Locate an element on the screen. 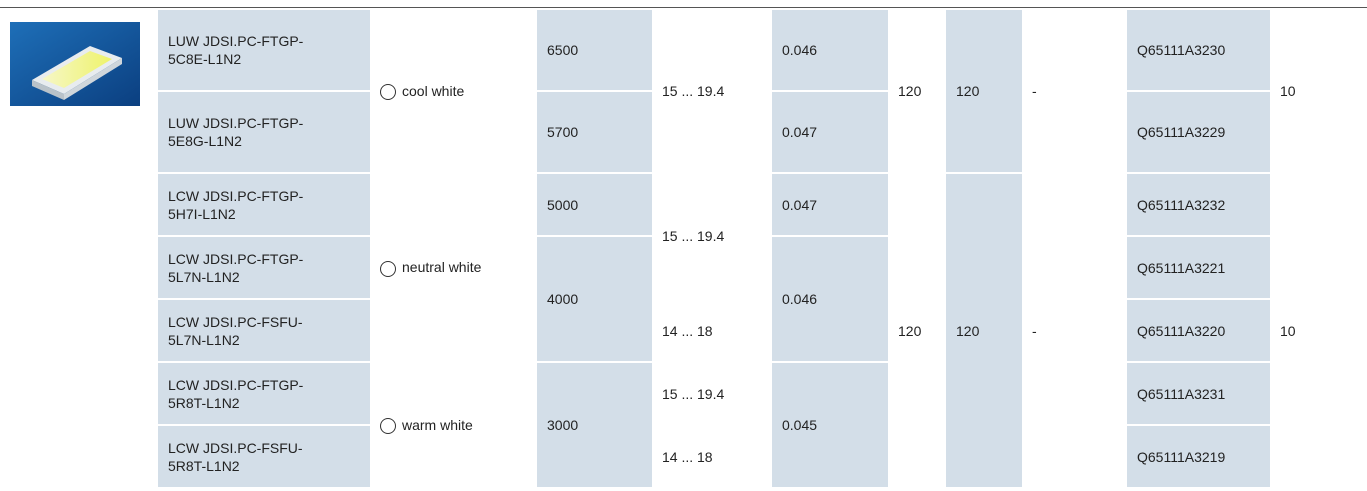 Image resolution: width=1367 pixels, height=491 pixels. order-number: Q65111A3231 is located at coordinates (1198, 392).